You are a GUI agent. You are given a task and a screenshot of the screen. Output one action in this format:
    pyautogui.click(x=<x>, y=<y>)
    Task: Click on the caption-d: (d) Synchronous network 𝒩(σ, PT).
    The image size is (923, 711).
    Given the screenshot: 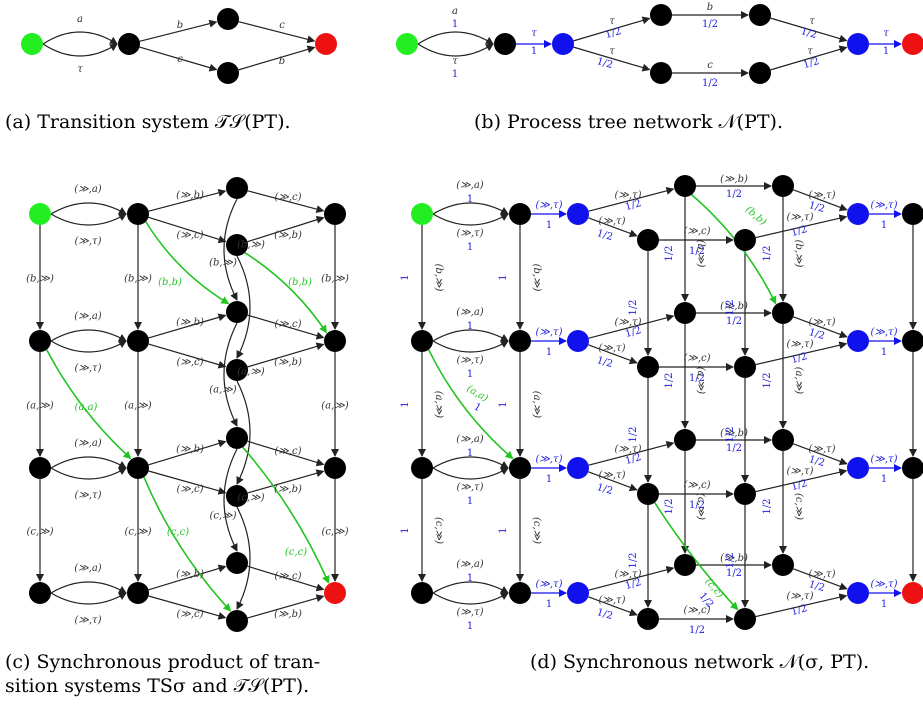 What is the action you would take?
    pyautogui.click(x=699, y=662)
    